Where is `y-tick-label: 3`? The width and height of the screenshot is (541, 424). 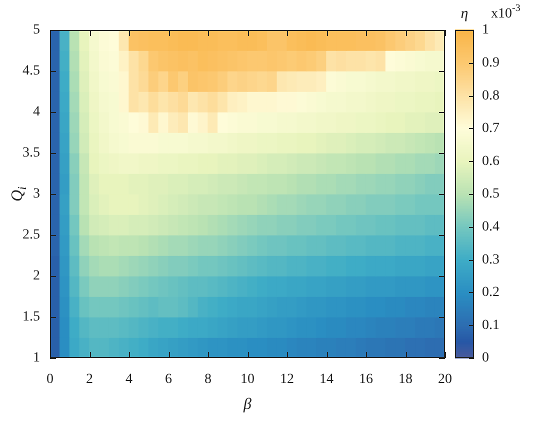
y-tick-label: 3 is located at coordinates (36, 194).